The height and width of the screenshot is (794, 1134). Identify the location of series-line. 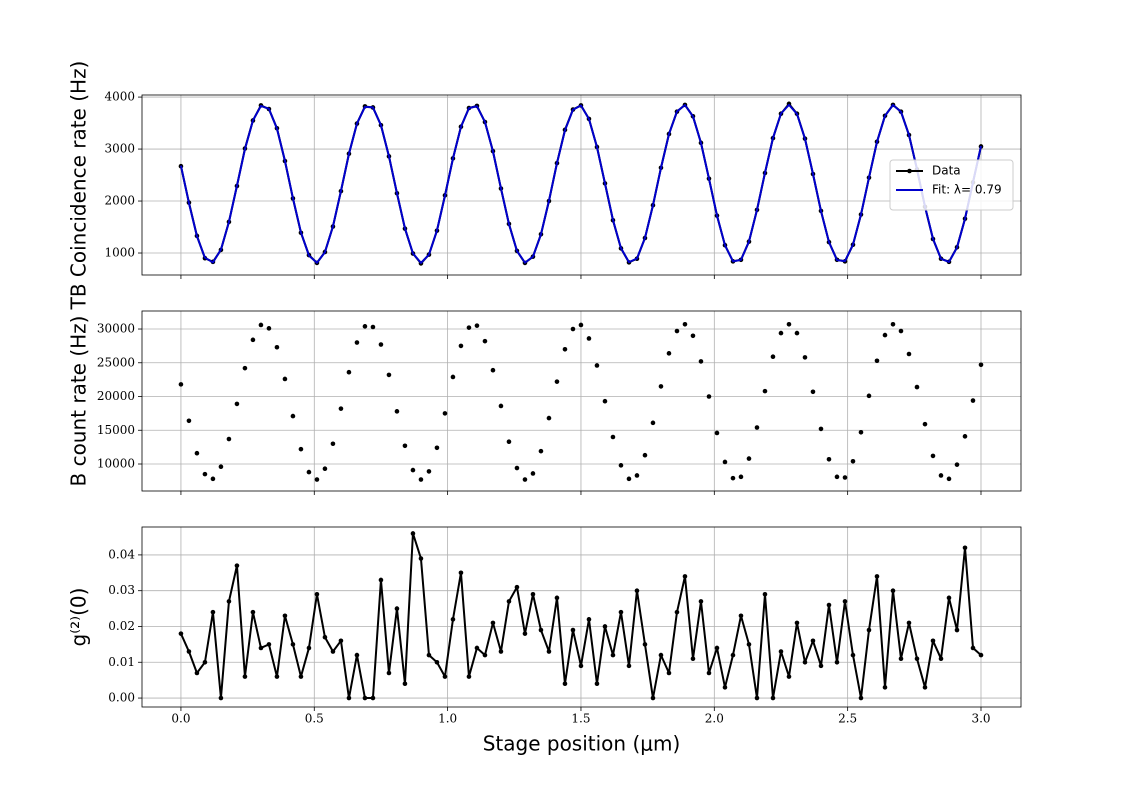
(580, 183).